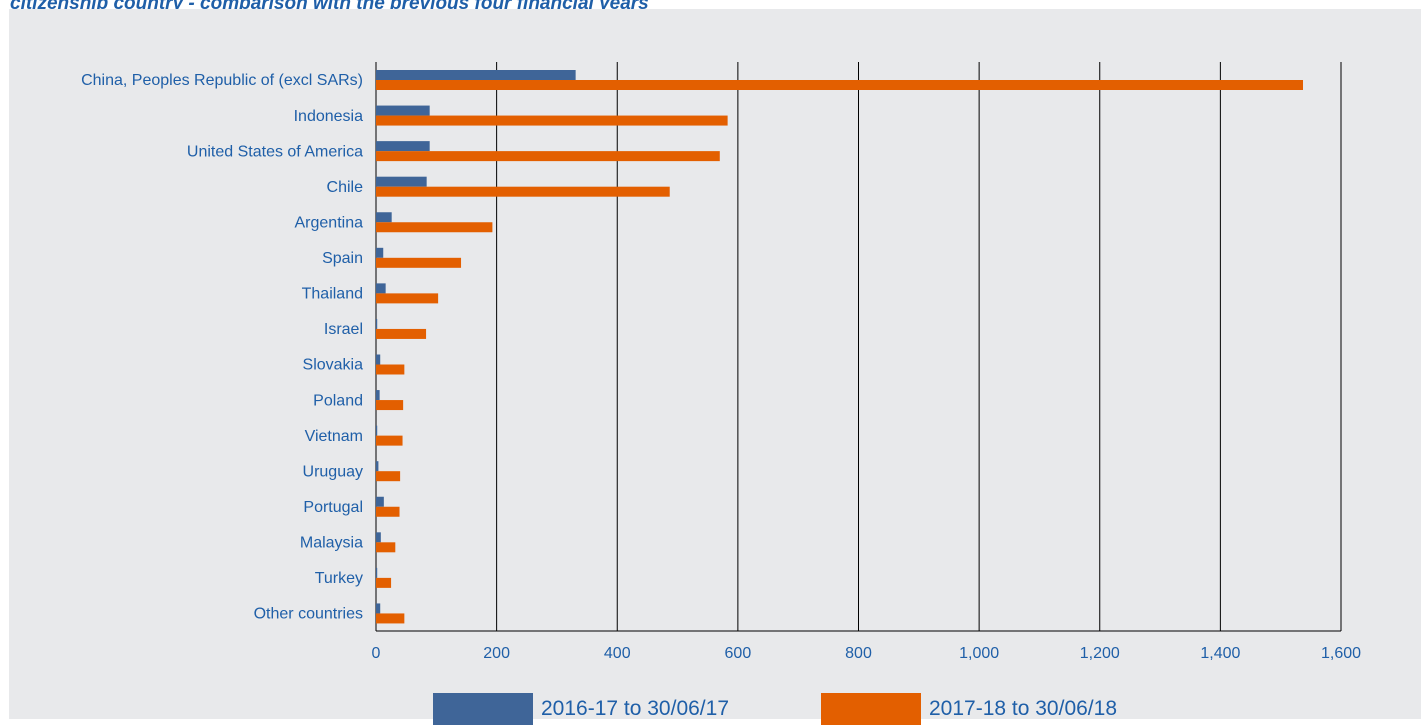  What do you see at coordinates (1220, 653) in the screenshot?
I see `x-tick-label: 1,400` at bounding box center [1220, 653].